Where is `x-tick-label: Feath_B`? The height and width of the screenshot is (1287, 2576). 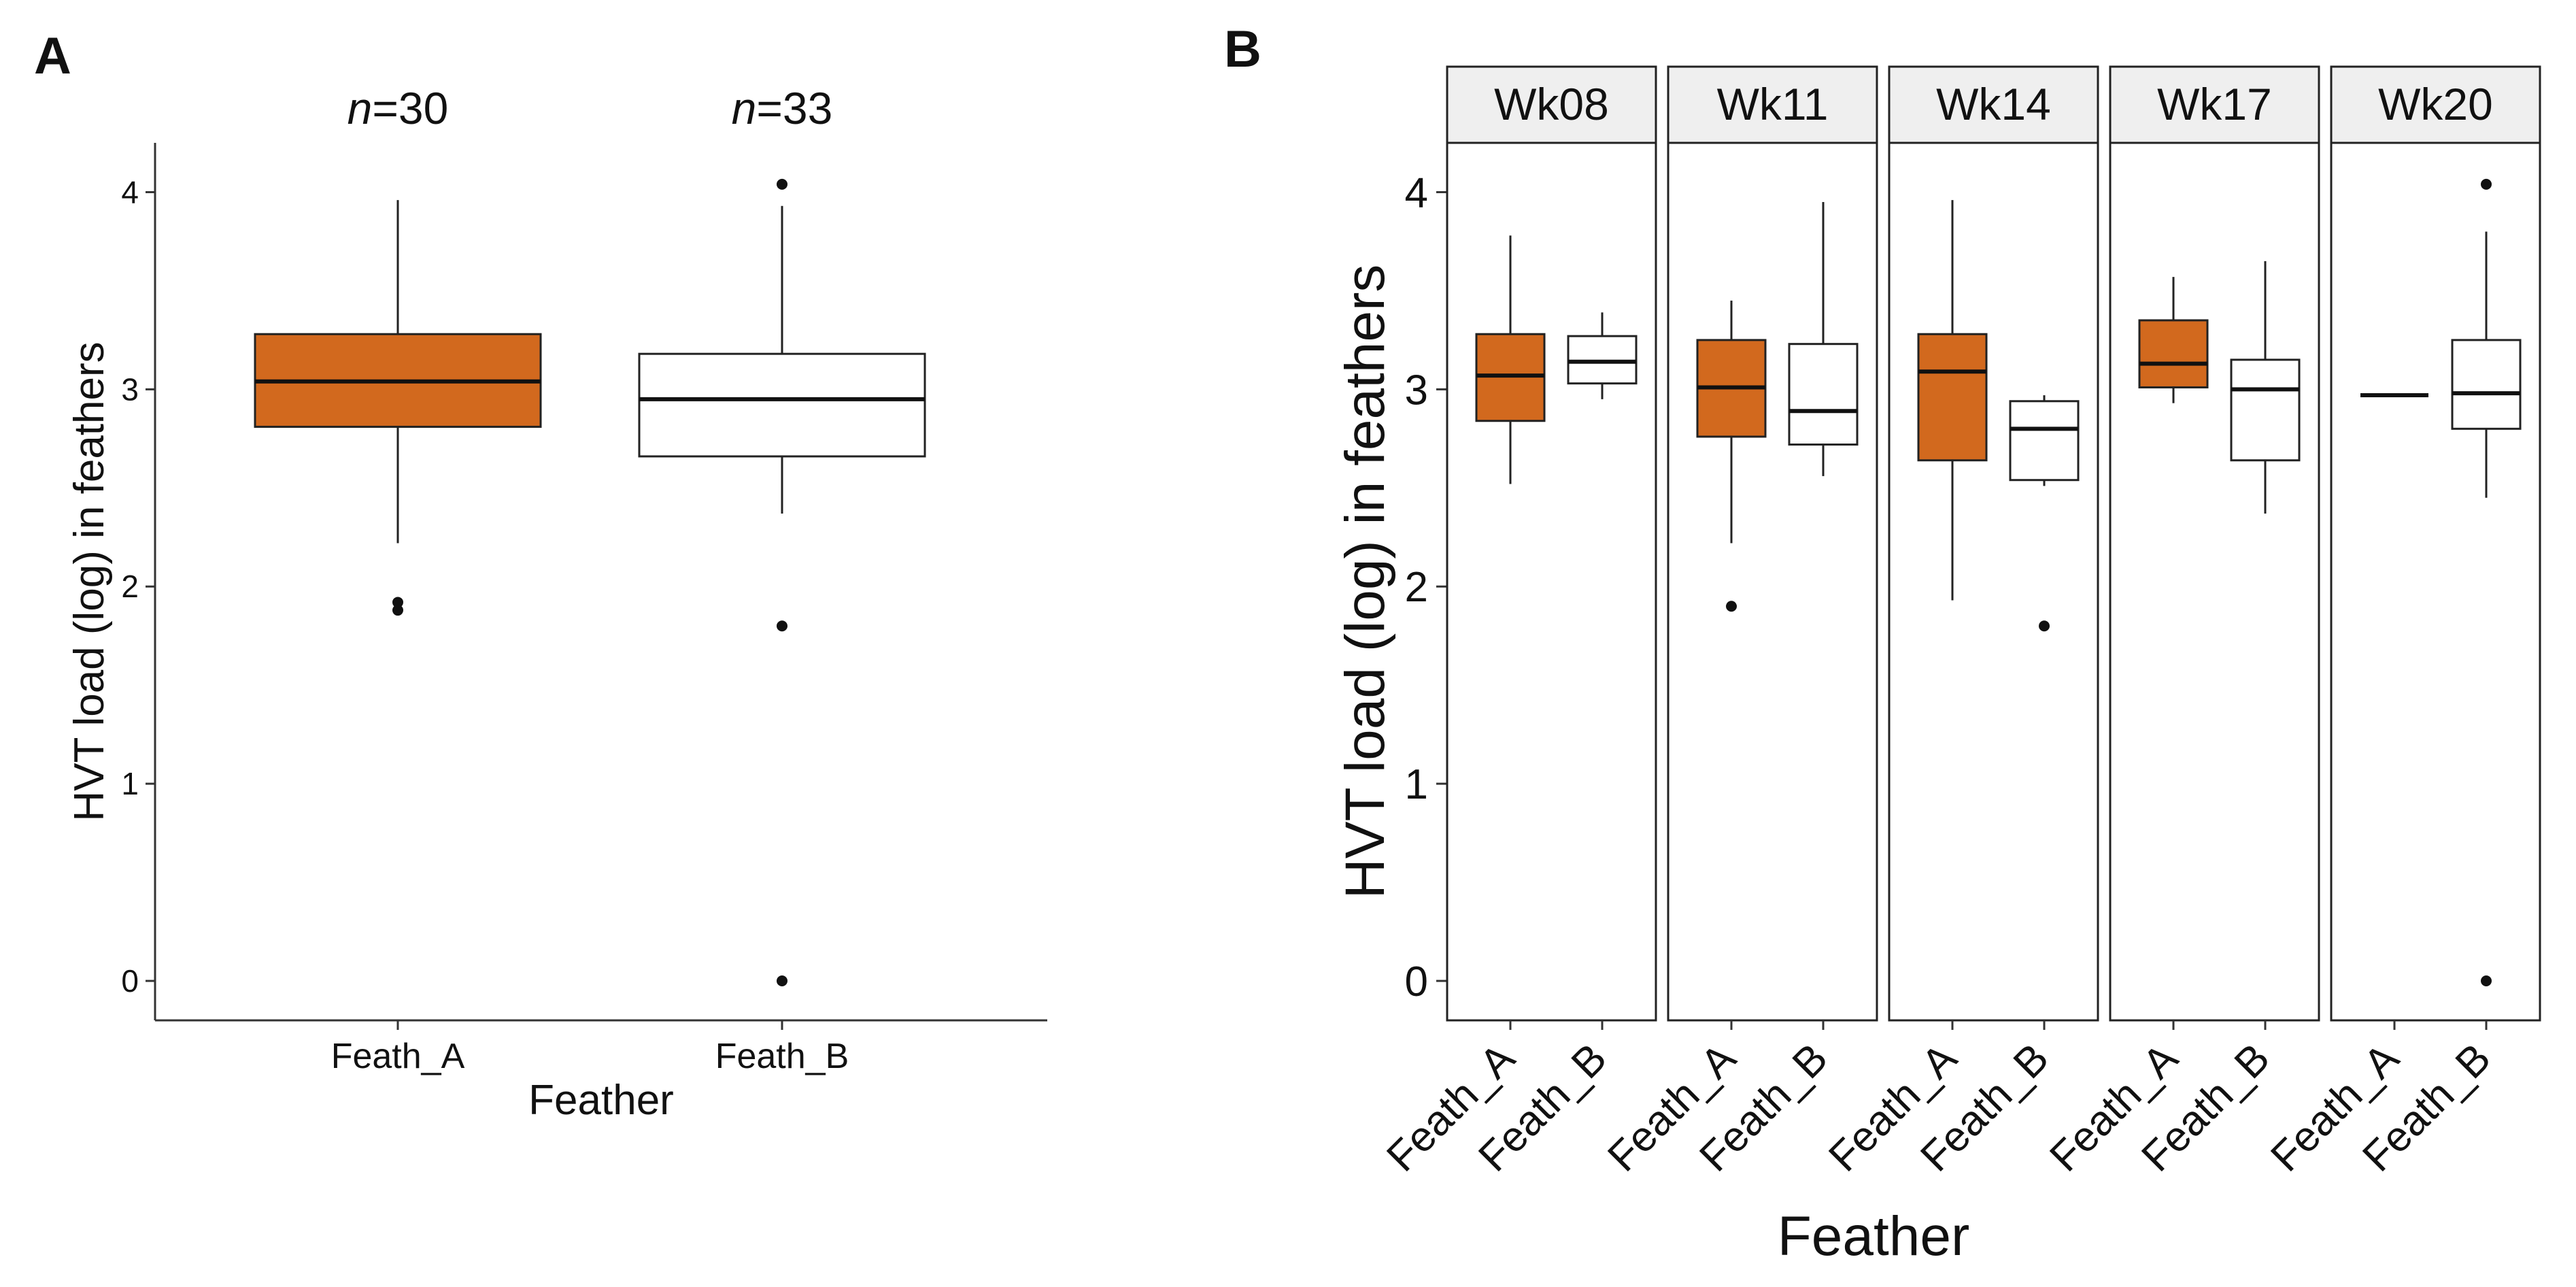 x-tick-label: Feath_B is located at coordinates (782, 1056).